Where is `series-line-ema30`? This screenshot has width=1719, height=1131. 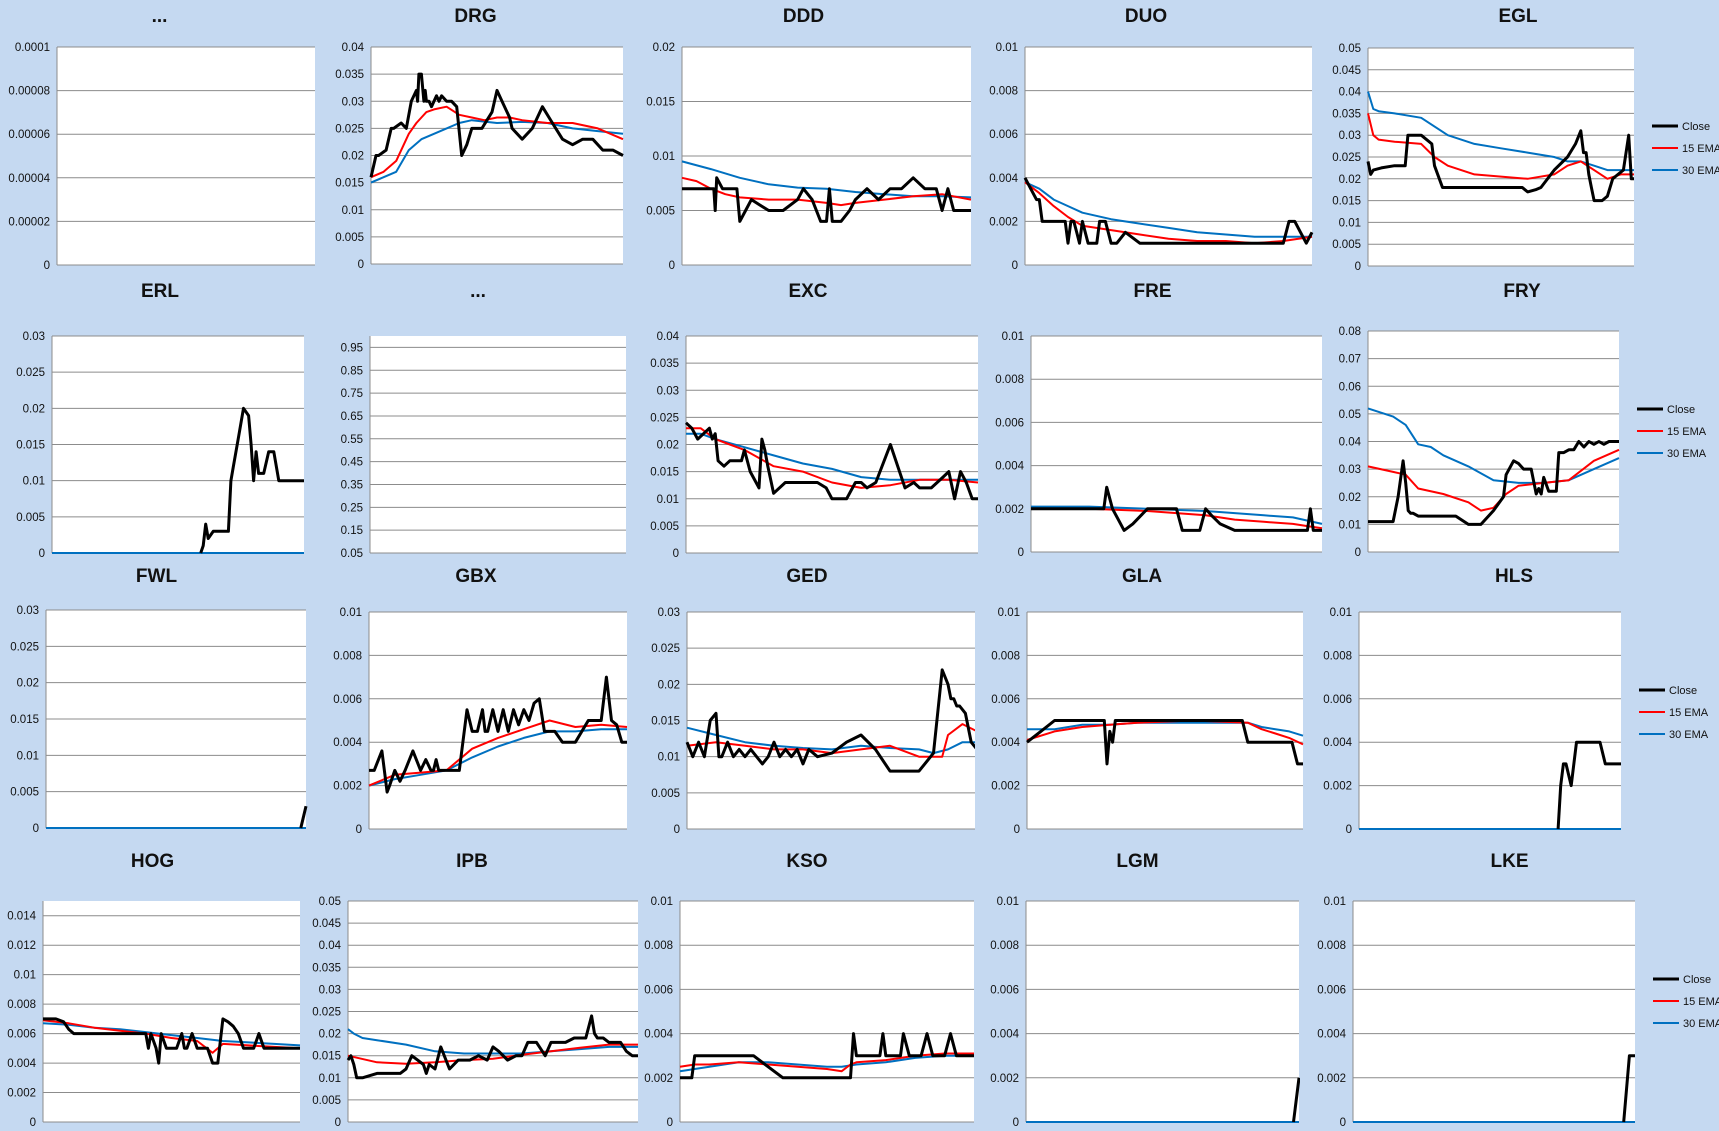
series-line-ema30 is located at coordinates (1177, 515).